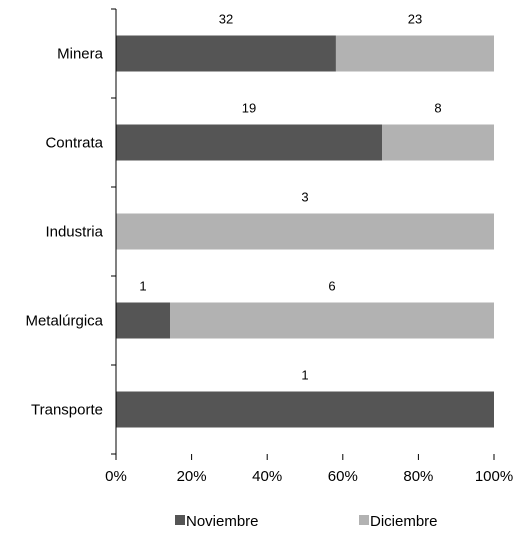 This screenshot has height=537, width=529. What do you see at coordinates (116, 476) in the screenshot?
I see `x-tick-label: 0%` at bounding box center [116, 476].